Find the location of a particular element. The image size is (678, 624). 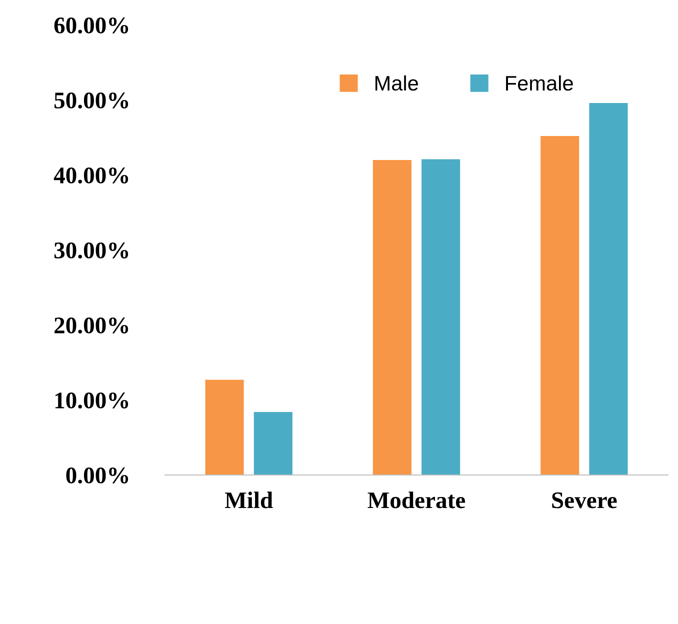

legend-label: Female is located at coordinates (539, 83).